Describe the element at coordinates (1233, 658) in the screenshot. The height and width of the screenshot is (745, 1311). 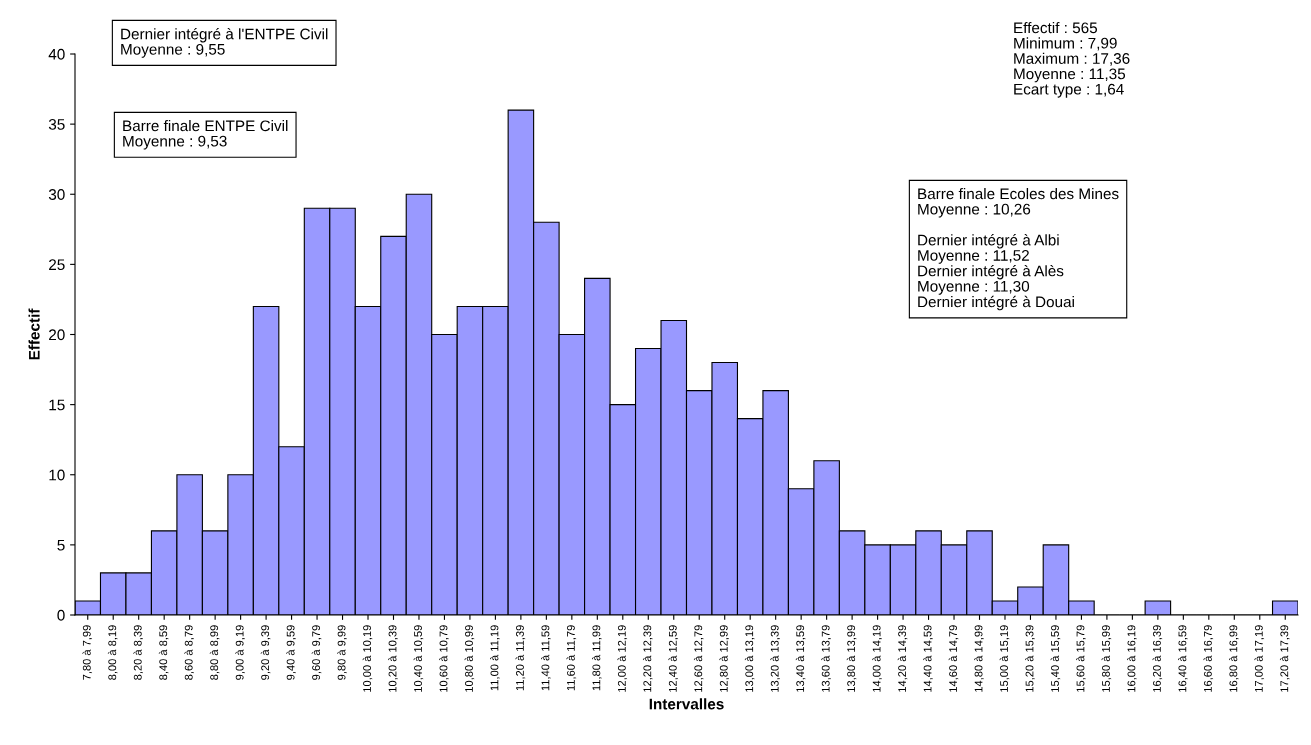
I see `x-tick-label: 16,80 à 16,99` at that location.